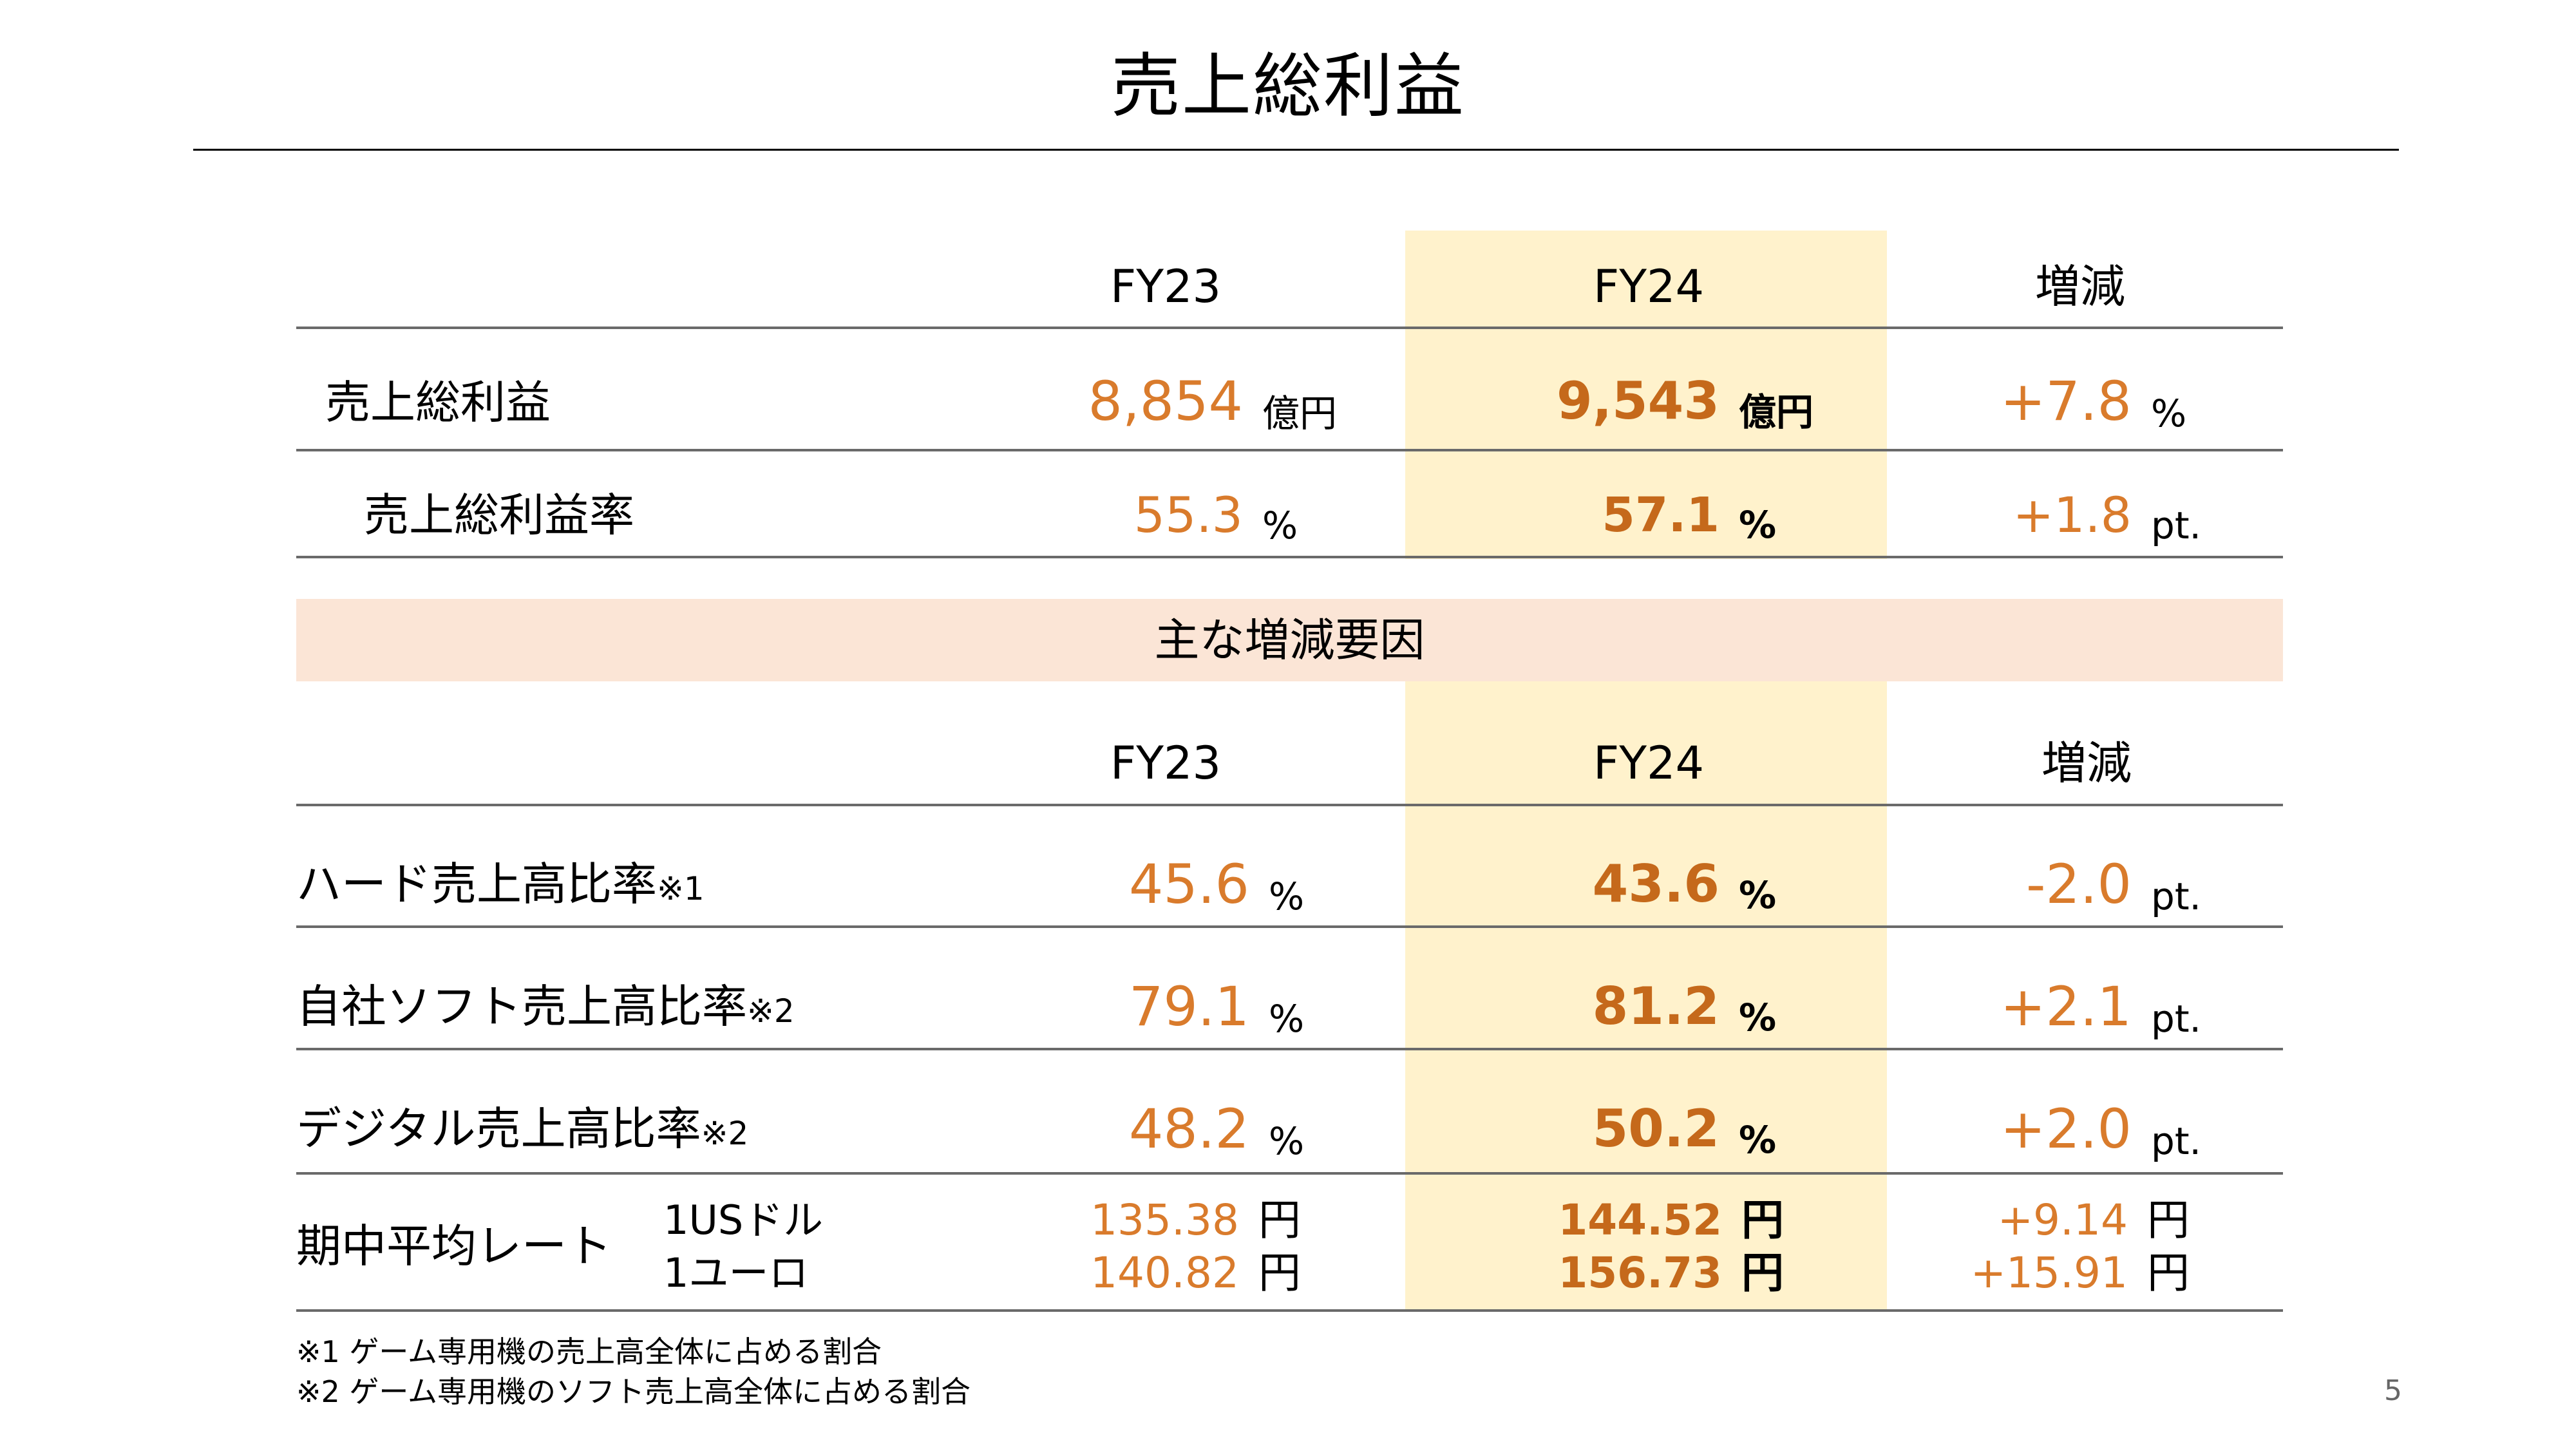 The width and height of the screenshot is (2576, 1449). Describe the element at coordinates (1997, 1221) in the screenshot. I see `usd-change: +9.14 円` at that location.